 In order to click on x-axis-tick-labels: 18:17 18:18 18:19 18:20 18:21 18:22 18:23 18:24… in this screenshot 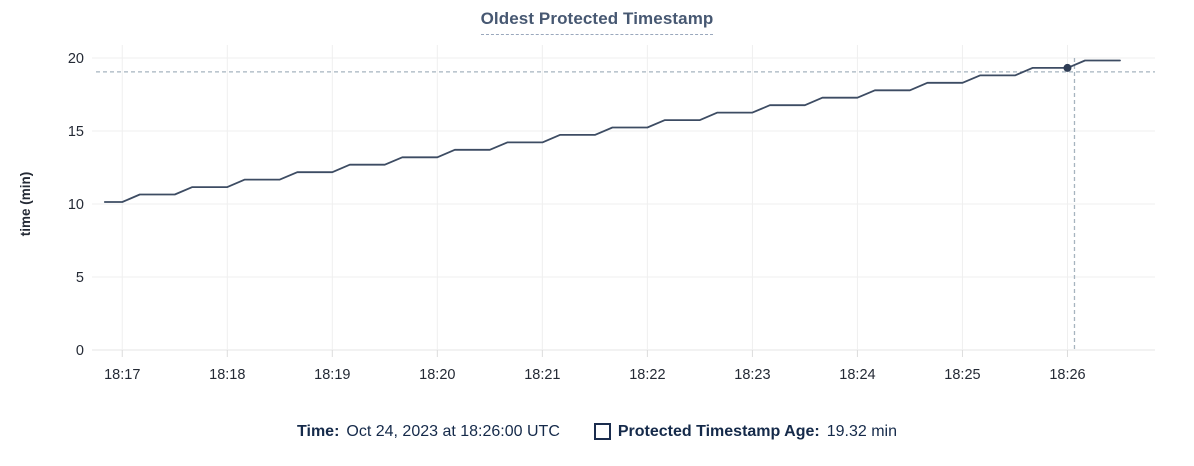, I will do `click(595, 375)`.